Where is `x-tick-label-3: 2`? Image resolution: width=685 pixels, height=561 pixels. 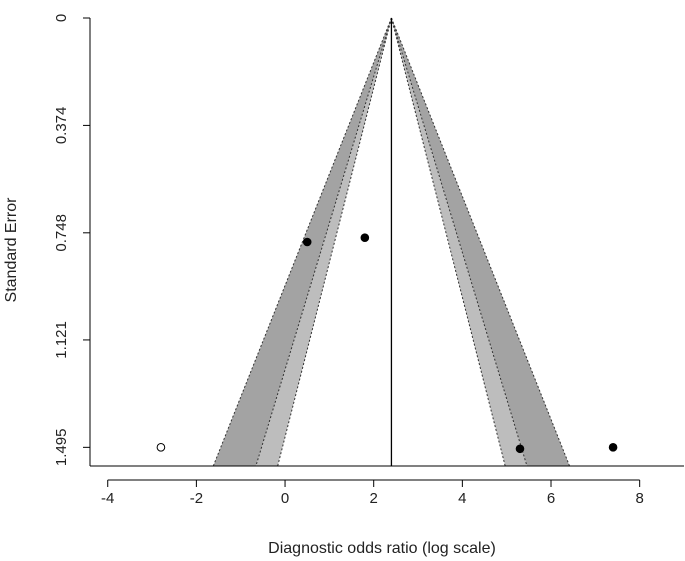 x-tick-label-3: 2 is located at coordinates (374, 498).